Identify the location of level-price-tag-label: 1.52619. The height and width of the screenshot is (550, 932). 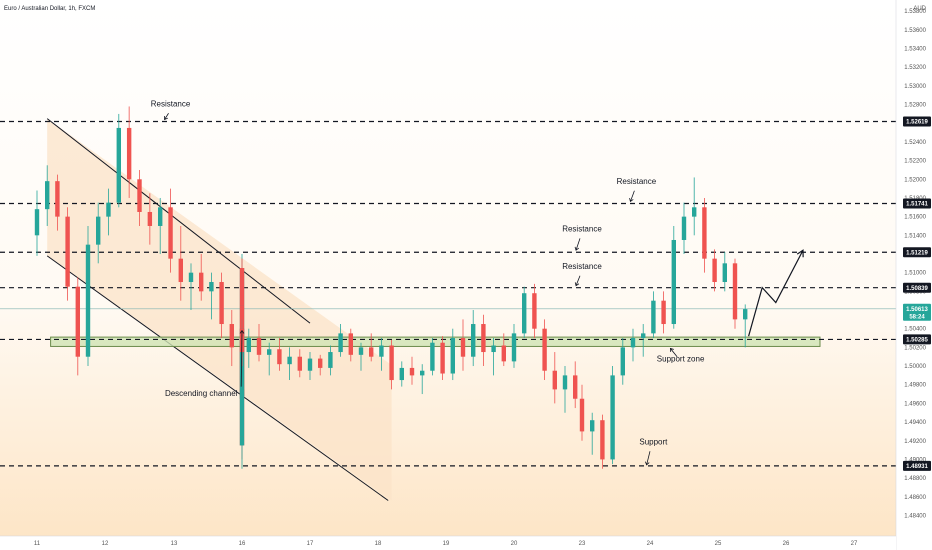
(917, 123).